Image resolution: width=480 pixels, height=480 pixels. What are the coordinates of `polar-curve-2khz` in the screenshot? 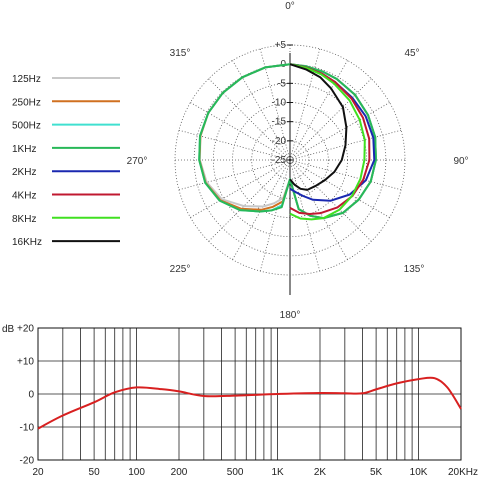 It's located at (332, 132).